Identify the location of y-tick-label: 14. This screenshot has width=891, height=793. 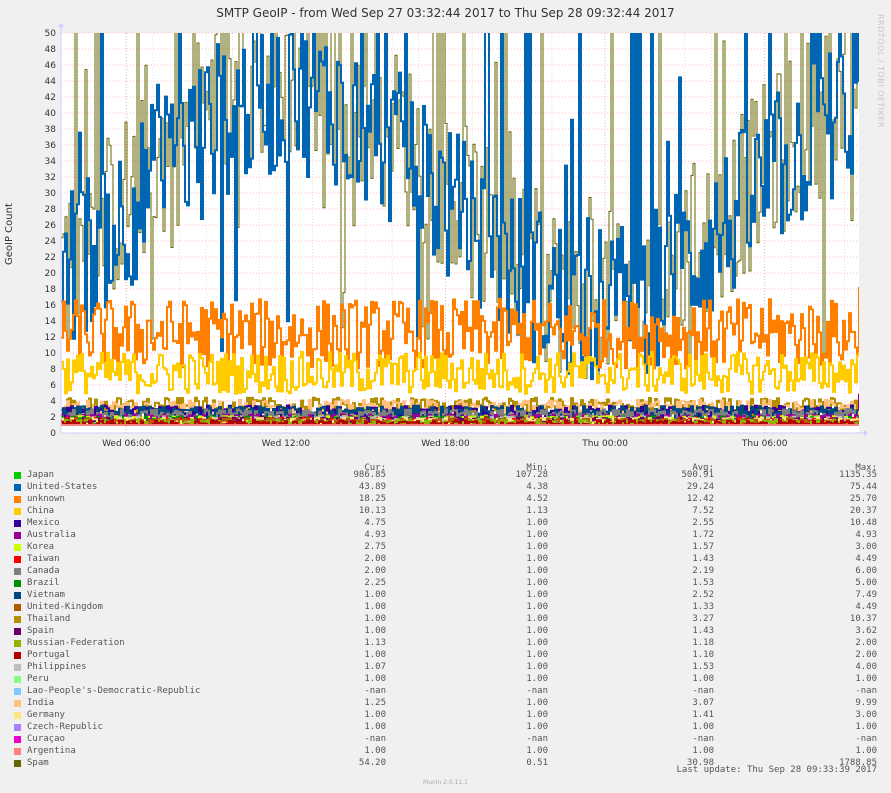
(51, 322).